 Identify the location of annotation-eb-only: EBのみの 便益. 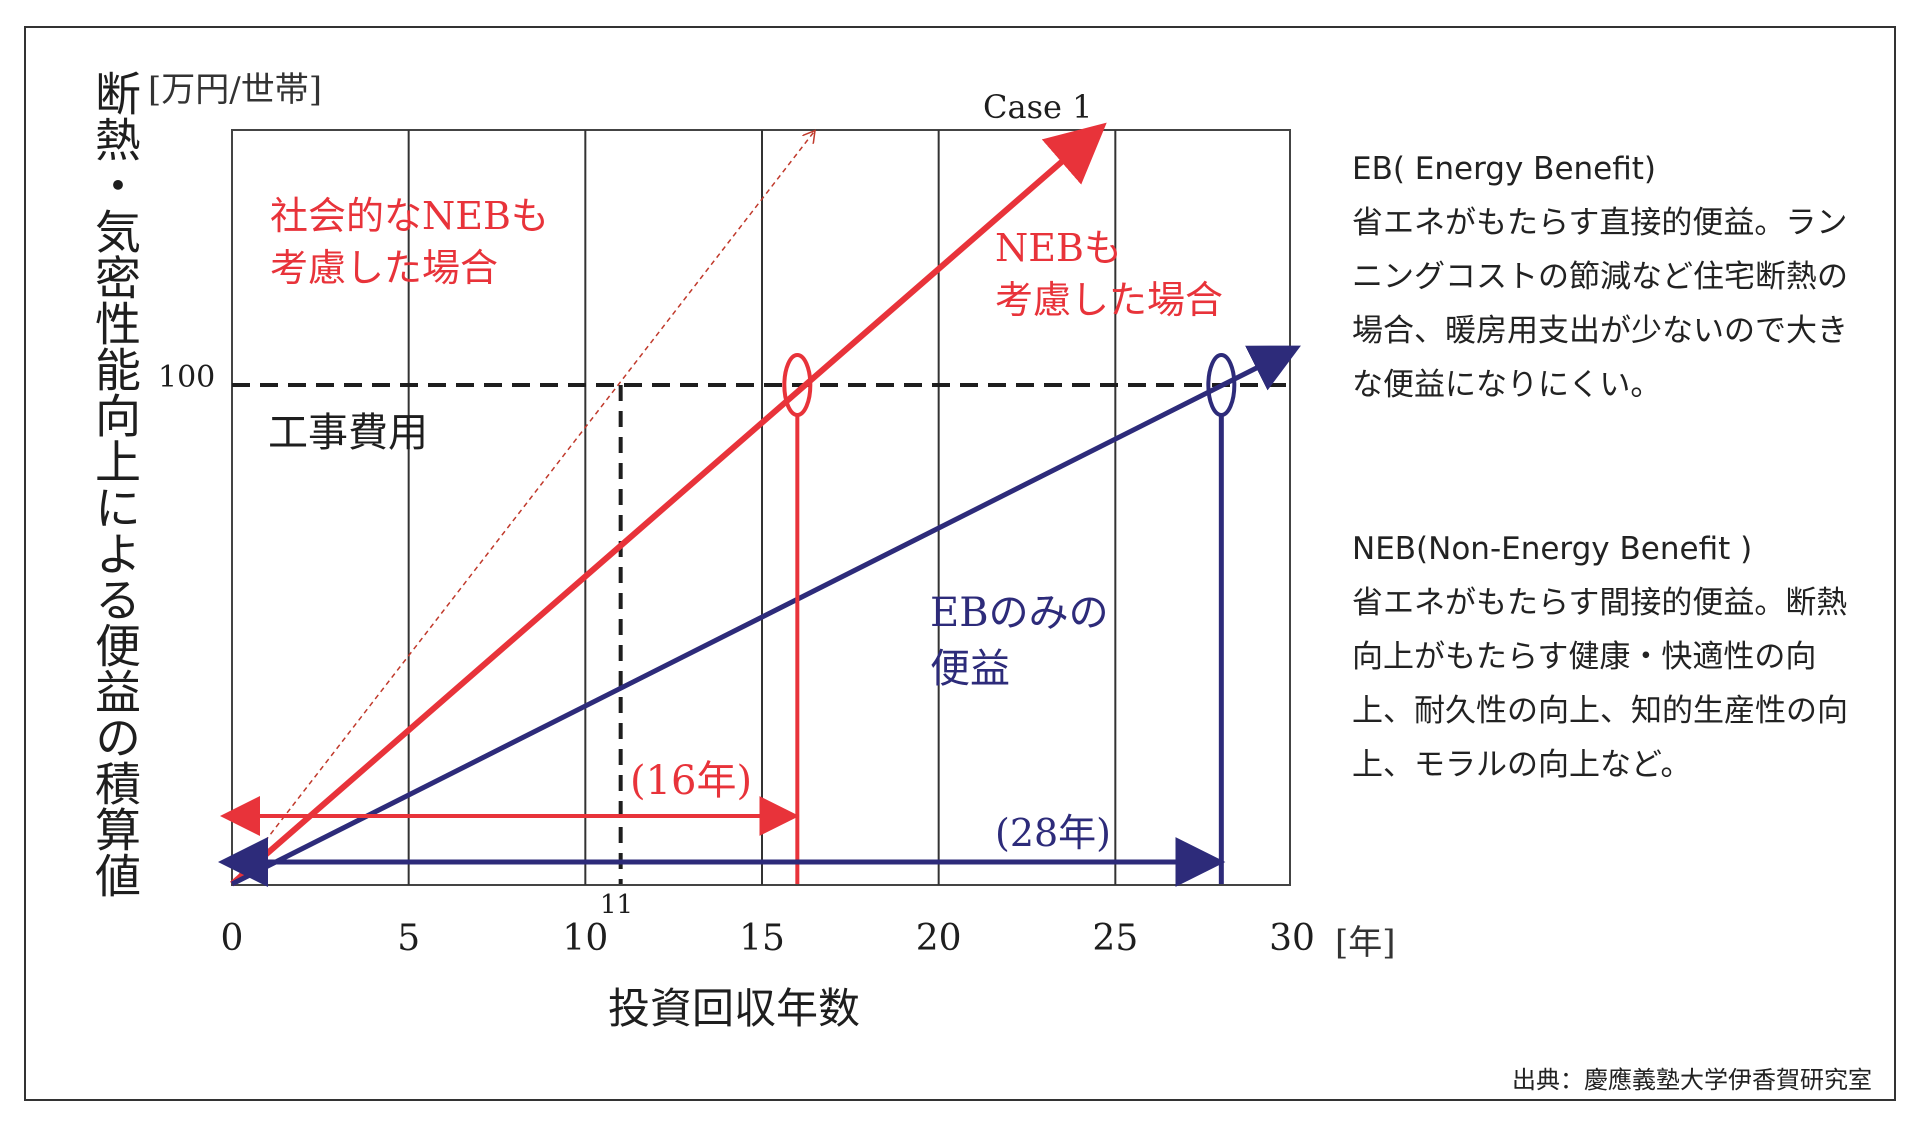
(1019, 641).